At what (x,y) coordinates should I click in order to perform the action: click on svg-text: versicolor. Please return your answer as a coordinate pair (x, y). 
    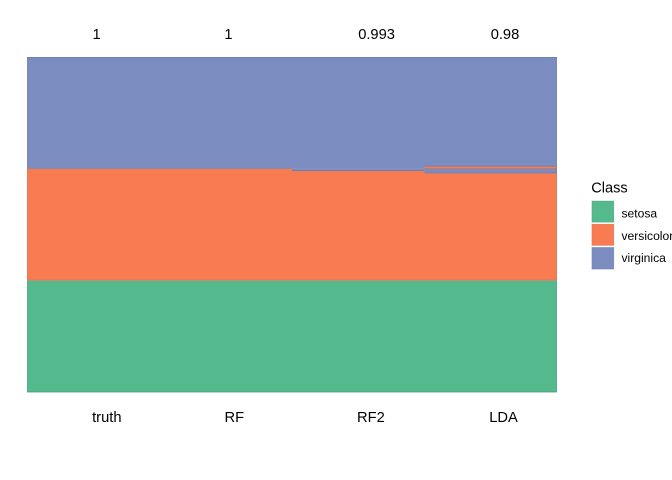
    Looking at the image, I should click on (647, 236).